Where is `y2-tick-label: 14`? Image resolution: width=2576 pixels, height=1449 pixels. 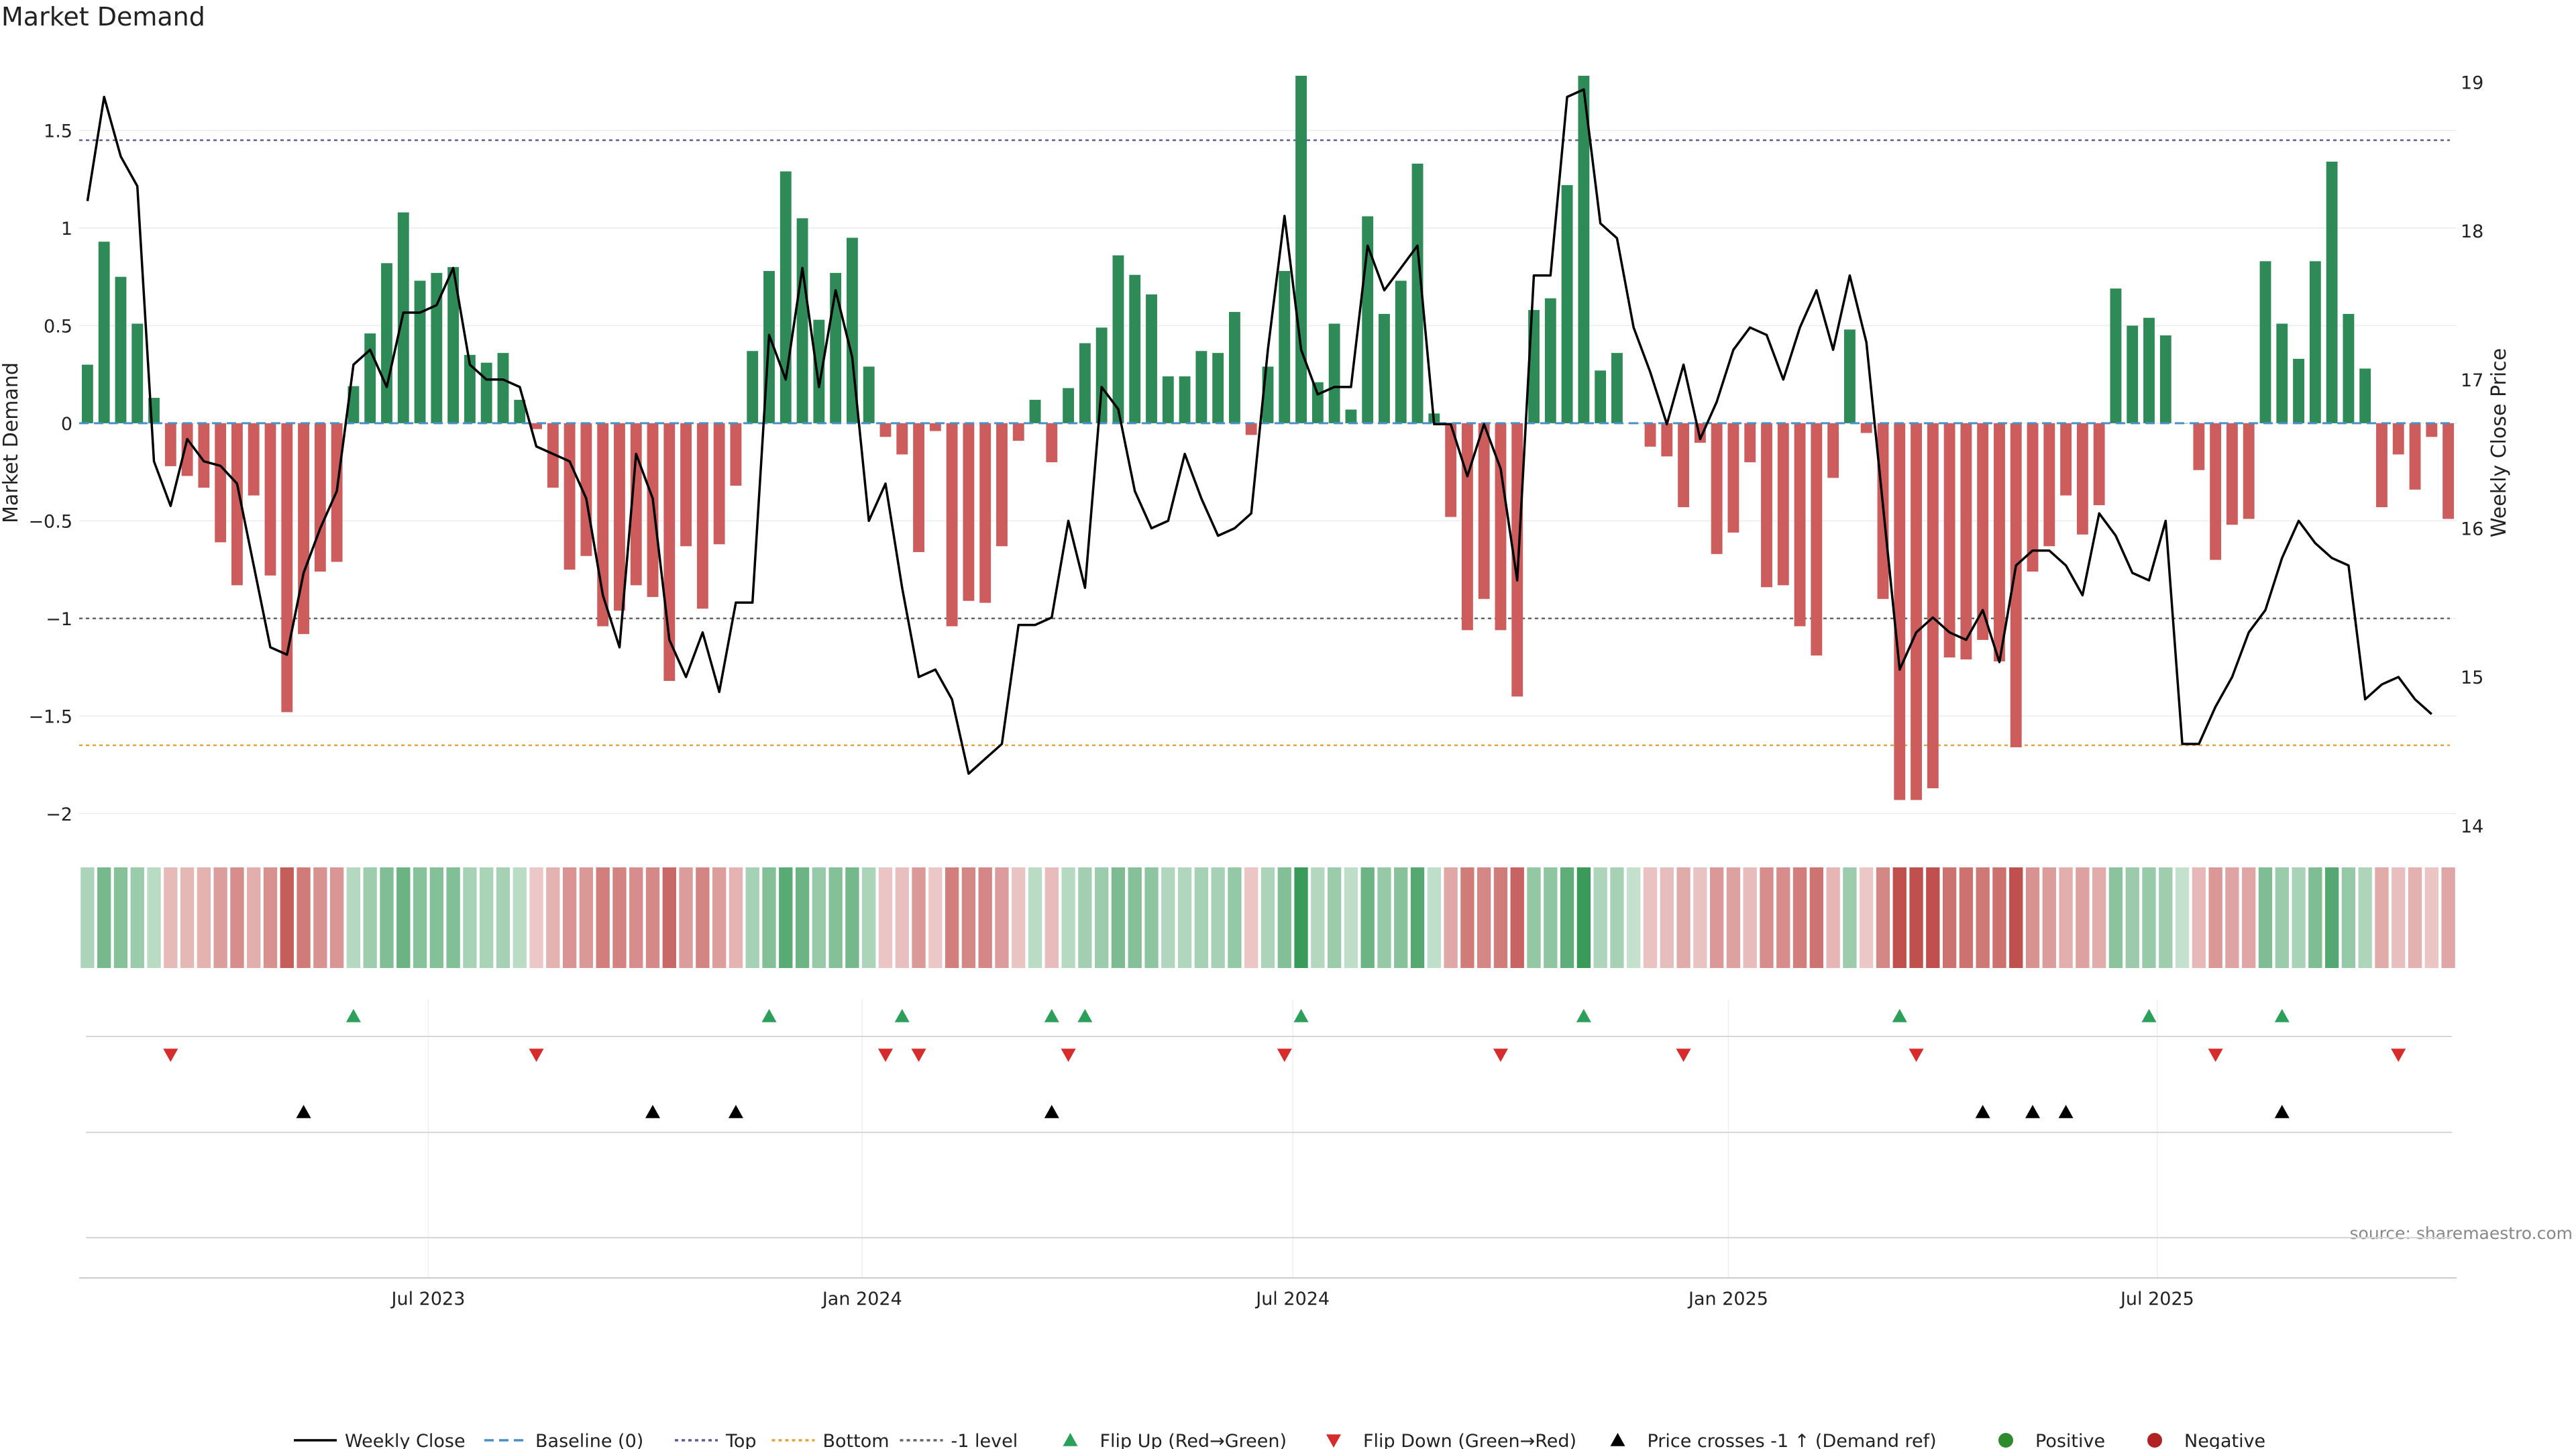
y2-tick-label: 14 is located at coordinates (2472, 826).